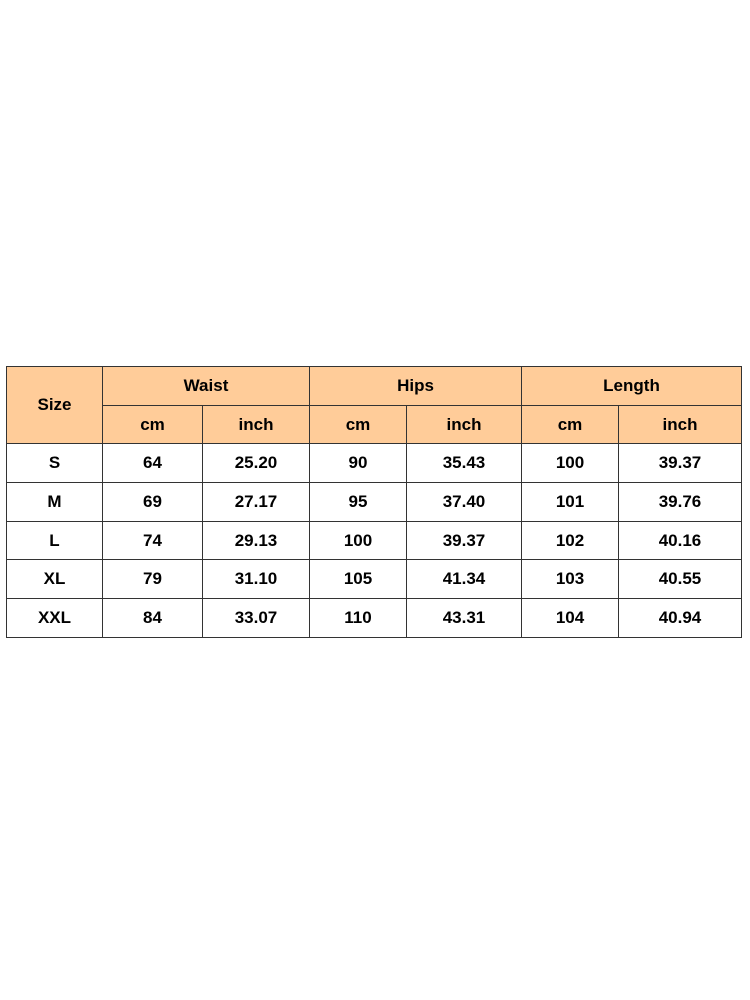  Describe the element at coordinates (570, 540) in the screenshot. I see `value-cell: 102` at that location.